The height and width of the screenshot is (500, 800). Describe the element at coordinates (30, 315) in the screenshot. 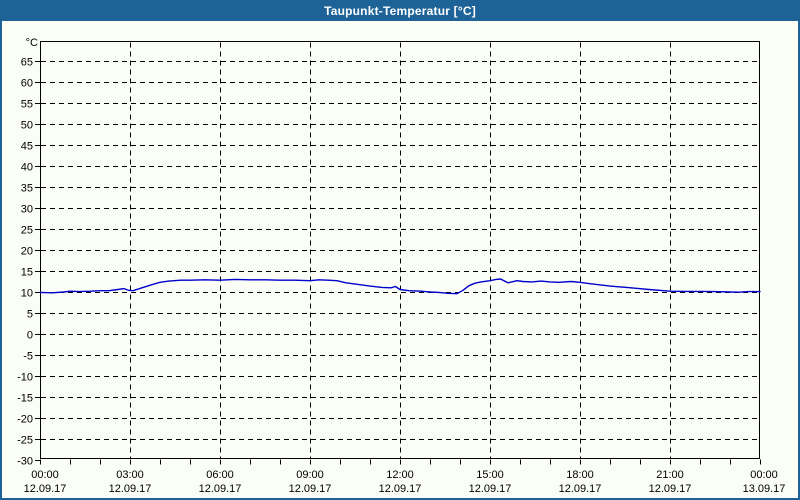

I see `y-tick-label: 5` at that location.